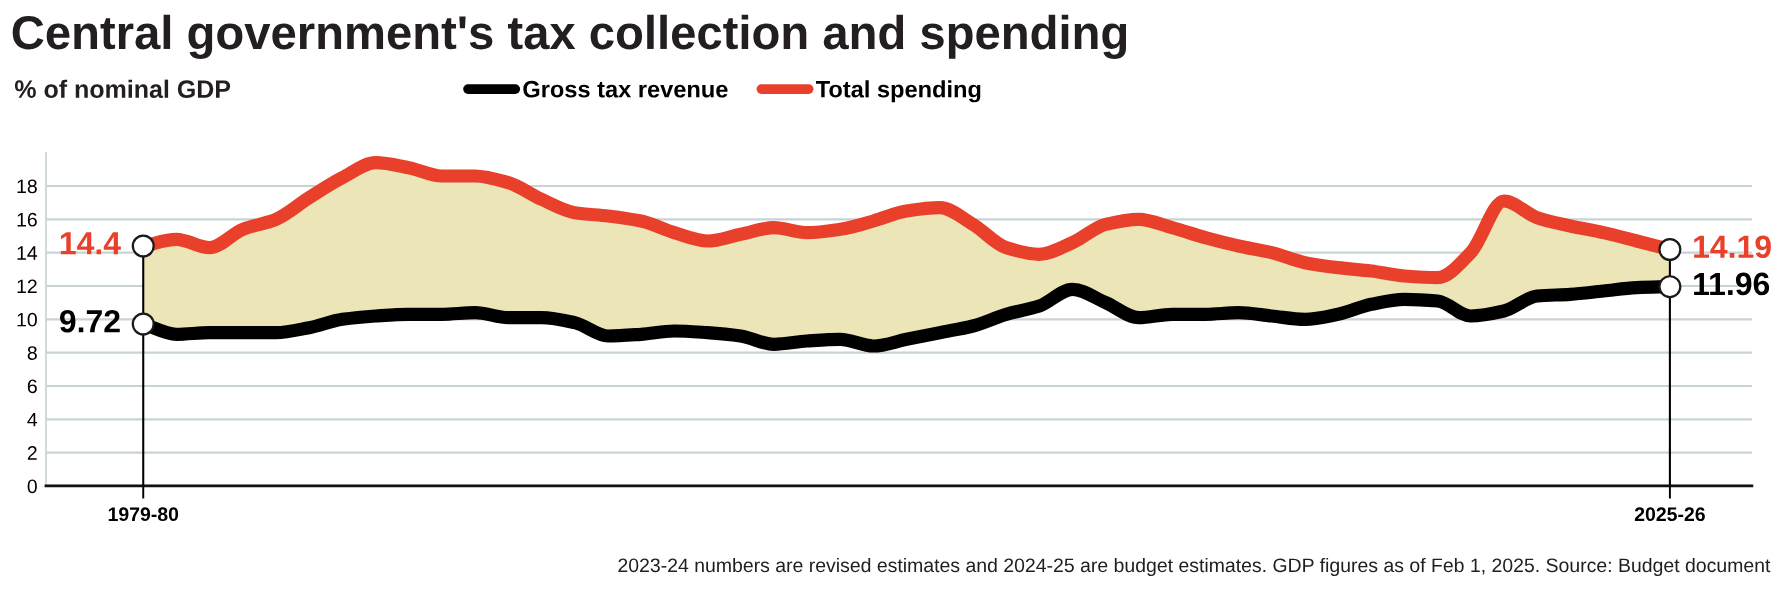 This screenshot has height=589, width=1790. What do you see at coordinates (32, 353) in the screenshot?
I see `y-tick-label: 8` at bounding box center [32, 353].